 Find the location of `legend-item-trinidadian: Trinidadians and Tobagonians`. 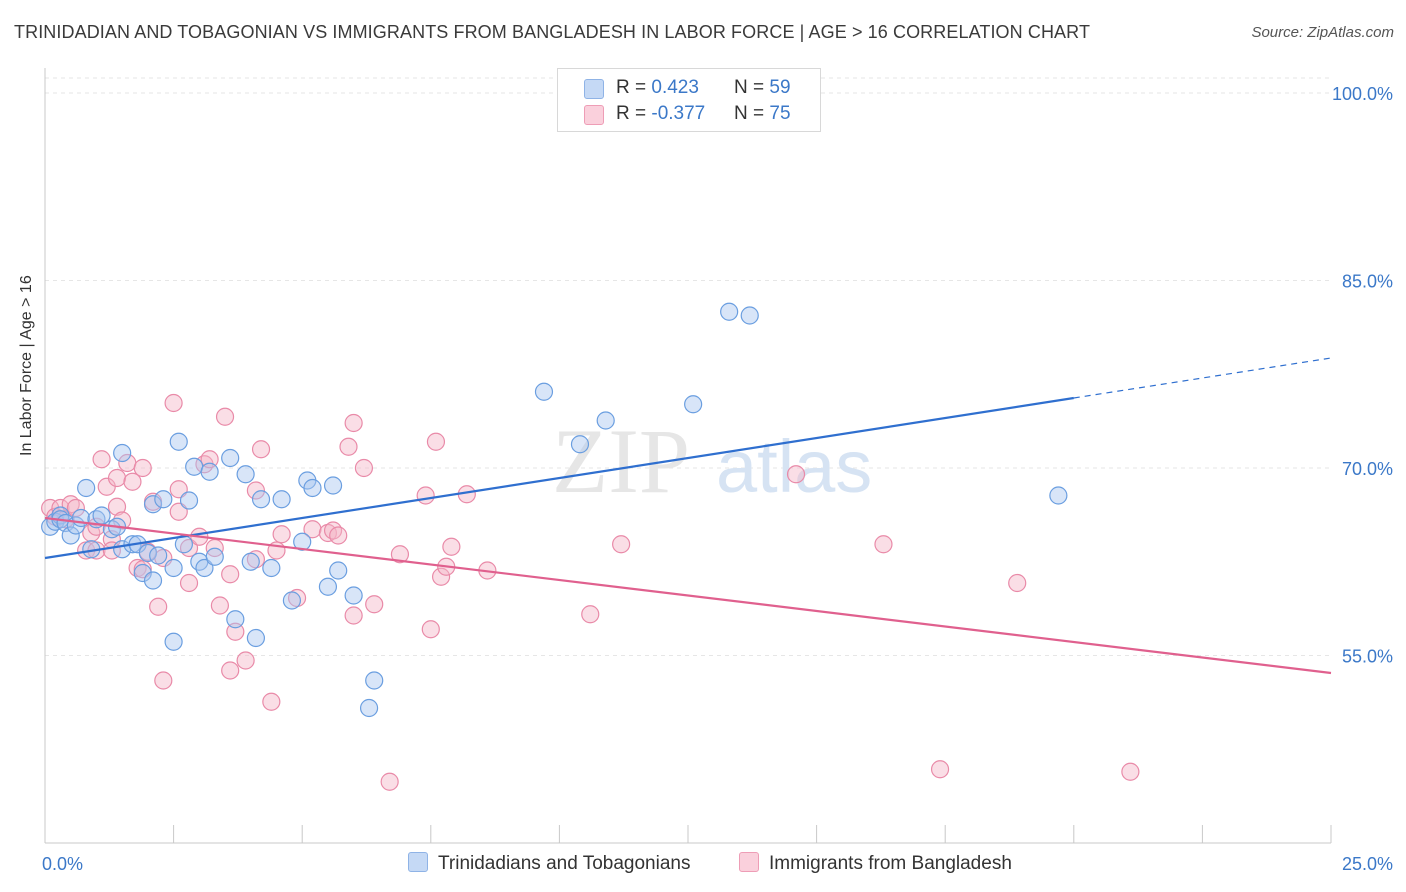

legend-item-trinidadian: Trinidadians and Tobagonians is located at coordinates (549, 863).